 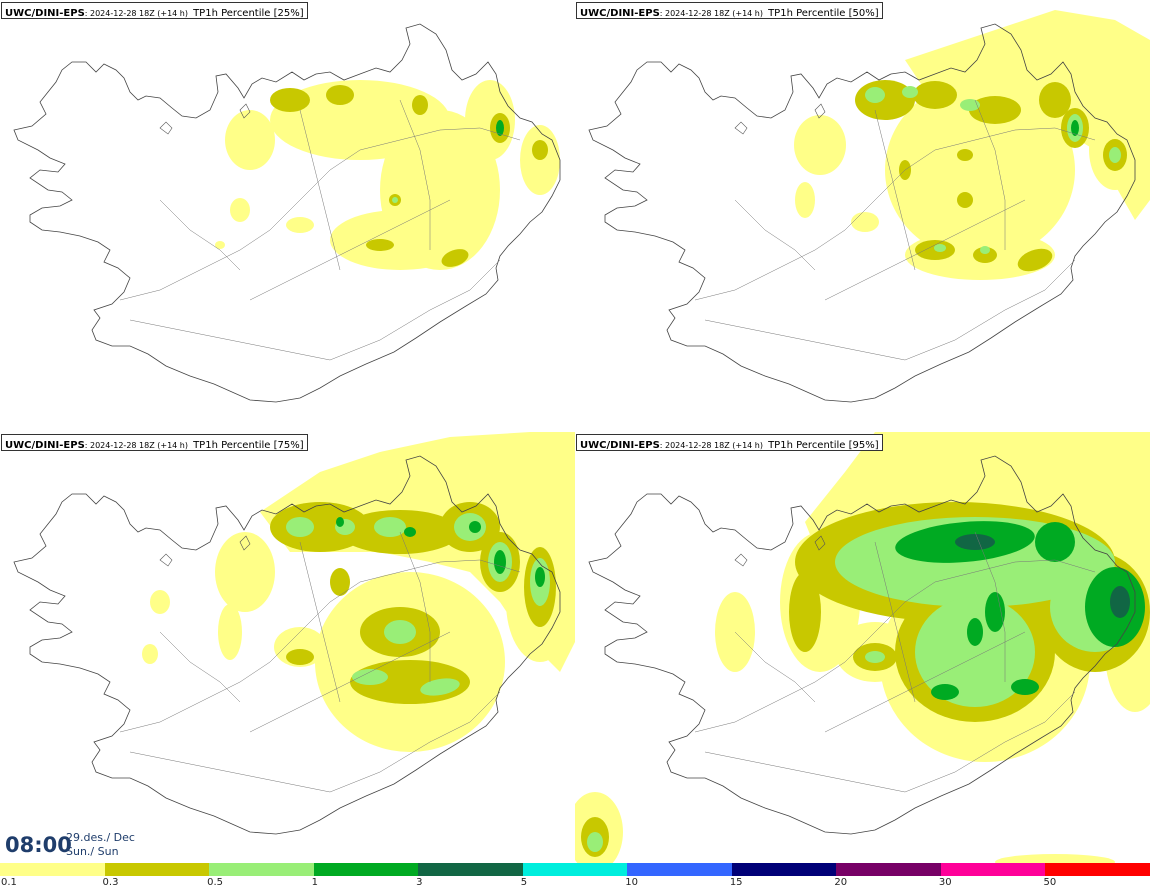 I want to click on colorbar-tick-label: 50, so click(x=1050, y=882).